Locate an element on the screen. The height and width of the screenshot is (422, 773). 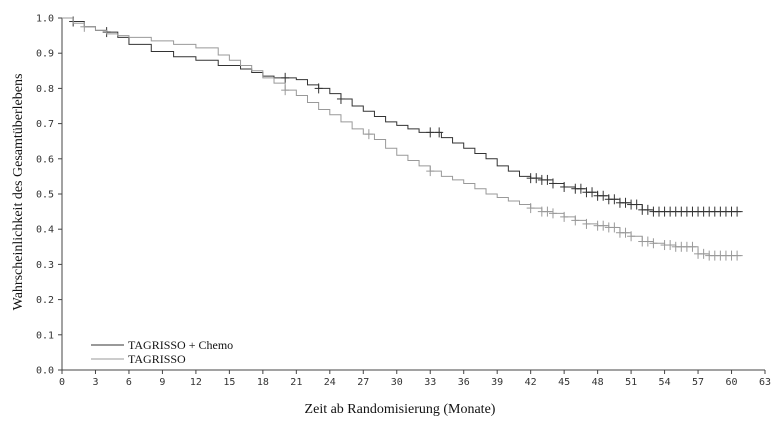
x-tick-label: 51 is located at coordinates (631, 382).